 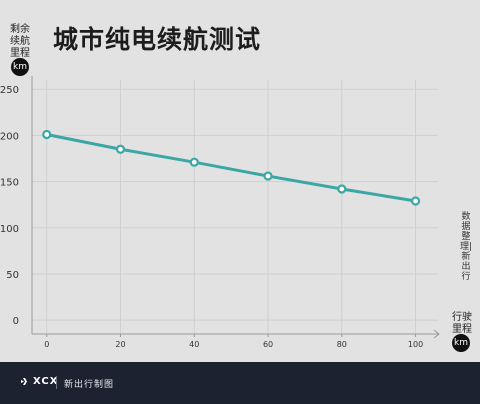 What do you see at coordinates (462, 317) in the screenshot?
I see `x-axis-label-line: 行驶` at bounding box center [462, 317].